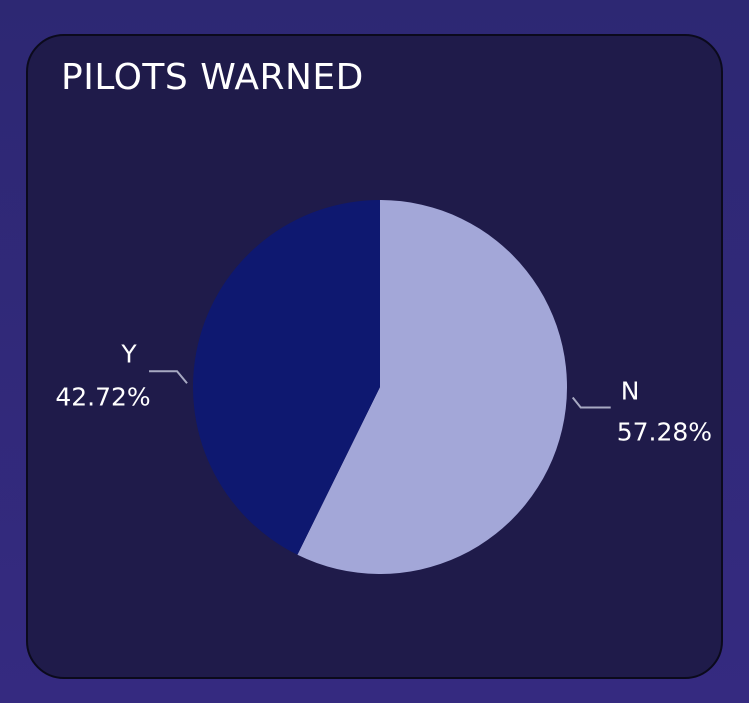  Describe the element at coordinates (383, 392) in the screenshot. I see `pie-labels: N 57.28% Y 42.72%` at that location.